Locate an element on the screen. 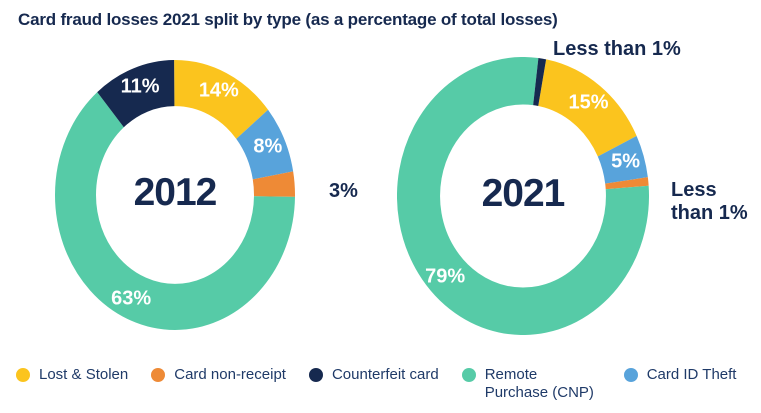  legend-item-counterfeit-card: Counterfeit card is located at coordinates (373, 375).